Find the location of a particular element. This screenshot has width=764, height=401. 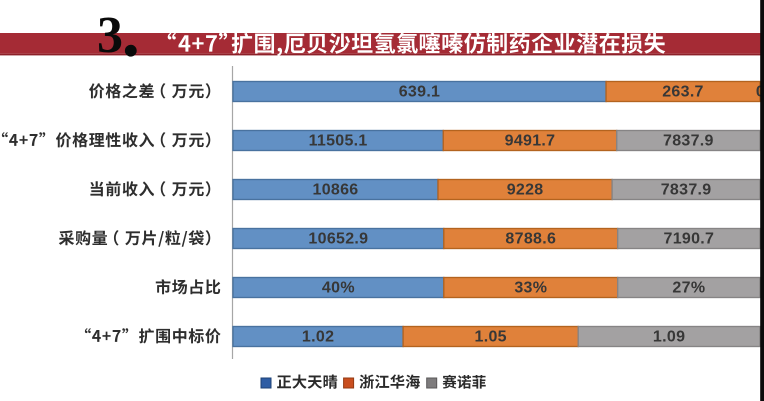

svg-text: 7190.7 is located at coordinates (689, 238).